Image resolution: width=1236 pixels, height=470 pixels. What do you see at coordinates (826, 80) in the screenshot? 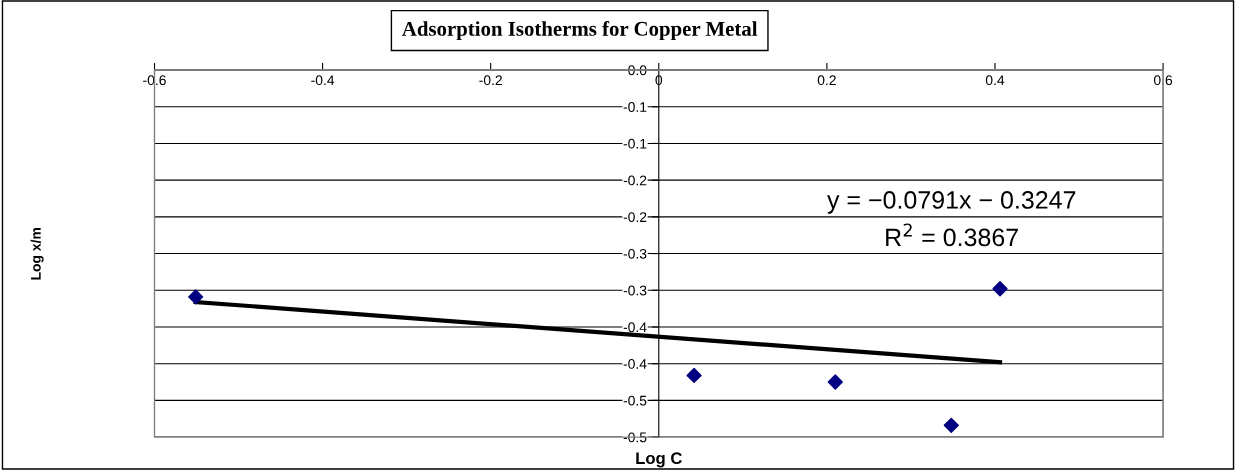
I see `x-tick-label: 0.2` at bounding box center [826, 80].